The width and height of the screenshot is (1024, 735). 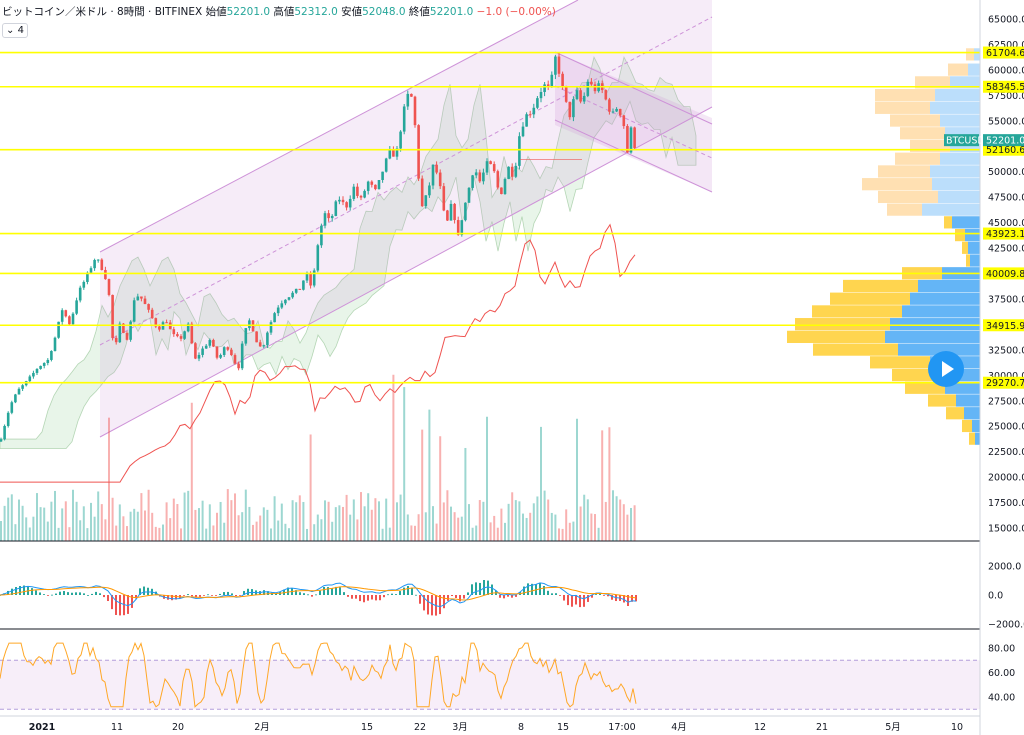 What do you see at coordinates (384, 12) in the screenshot?
I see `low-value: 52048.0` at bounding box center [384, 12].